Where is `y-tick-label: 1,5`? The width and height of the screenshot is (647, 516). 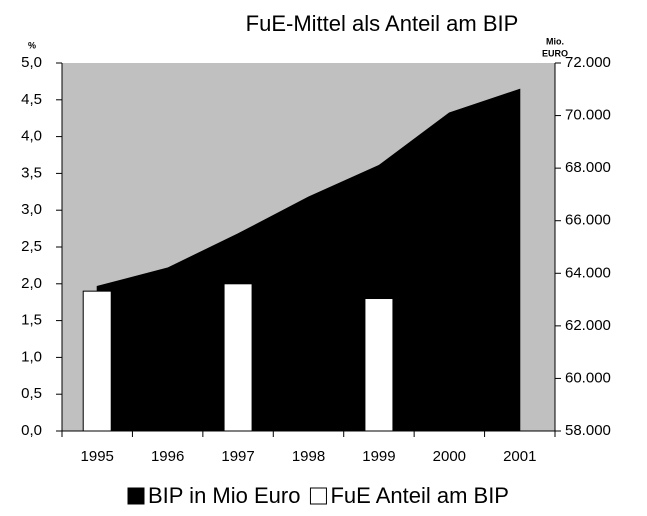 y-tick-label: 1,5 is located at coordinates (31, 320).